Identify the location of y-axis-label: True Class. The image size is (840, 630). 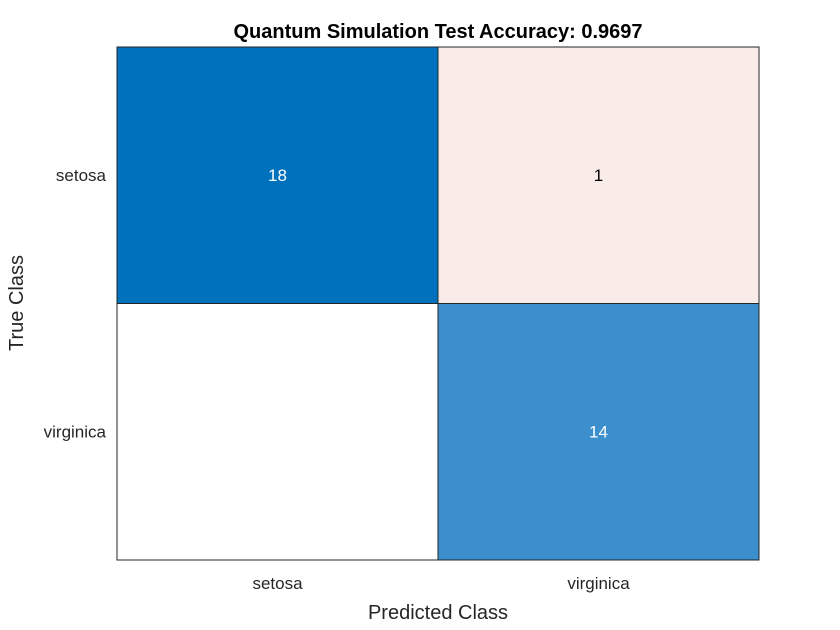
(17, 303).